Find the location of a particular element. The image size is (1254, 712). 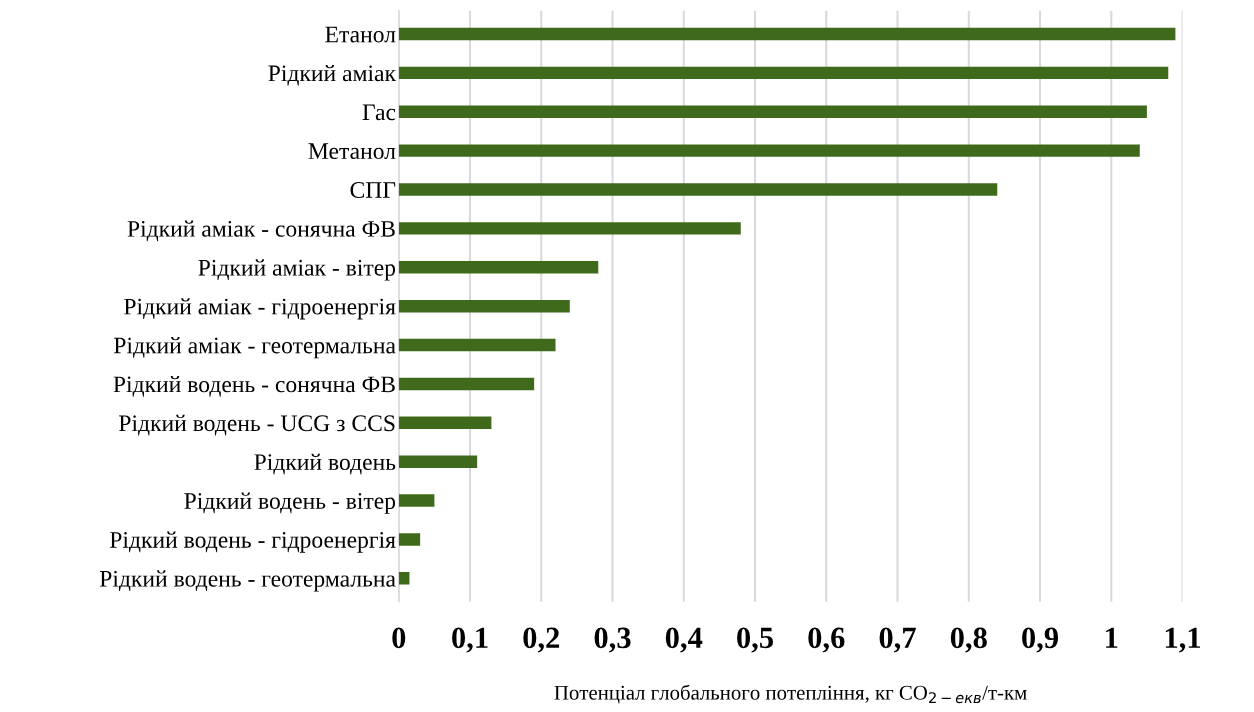

x-tick-label: 0,6 is located at coordinates (826, 640).